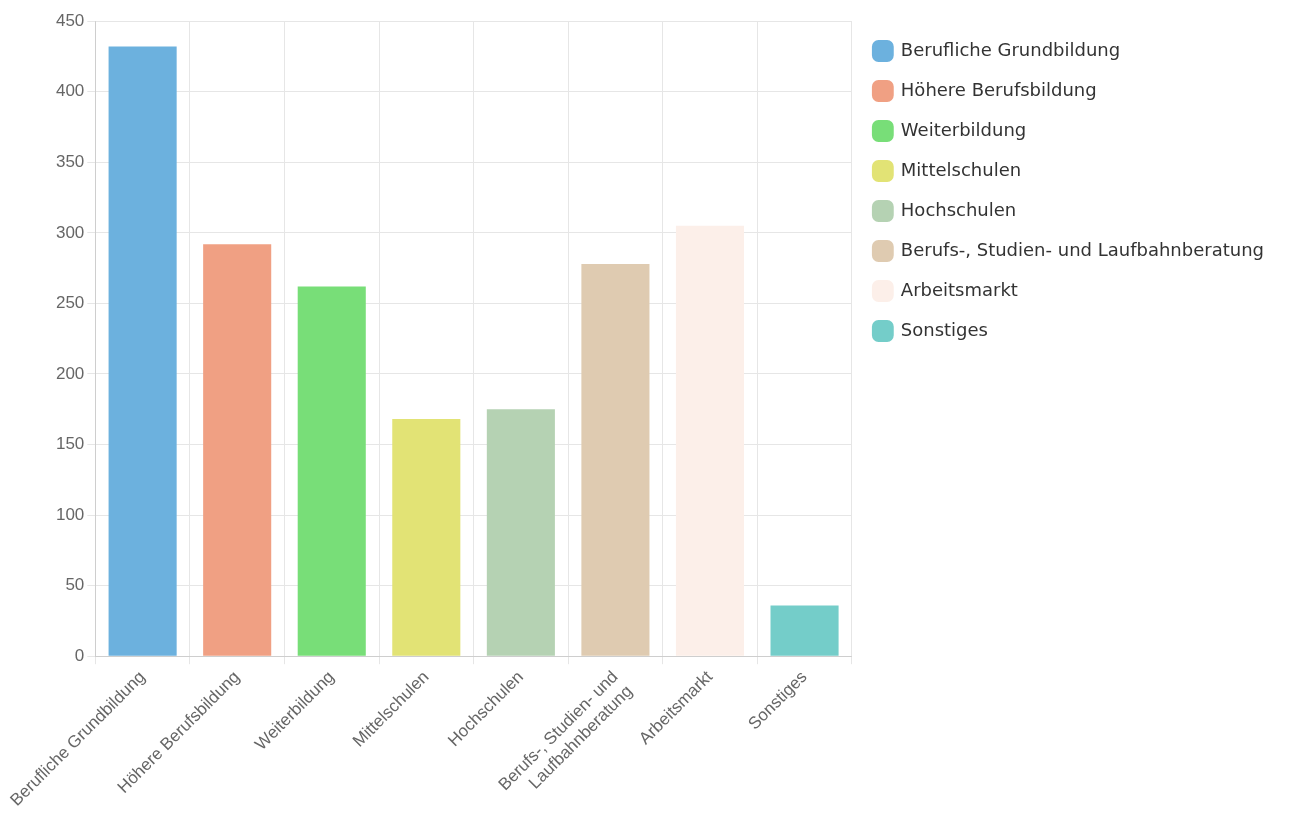  What do you see at coordinates (959, 289) in the screenshot?
I see `legend-label: Arbeitsmarkt` at bounding box center [959, 289].